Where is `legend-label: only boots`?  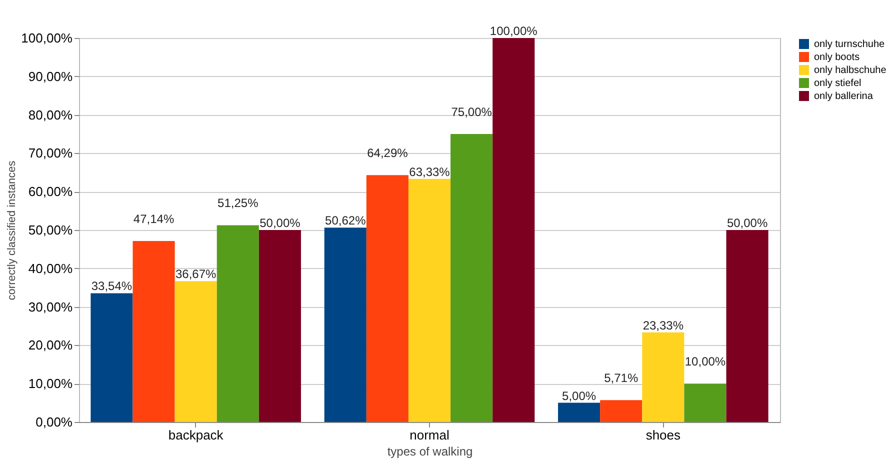
legend-label: only boots is located at coordinates (837, 57).